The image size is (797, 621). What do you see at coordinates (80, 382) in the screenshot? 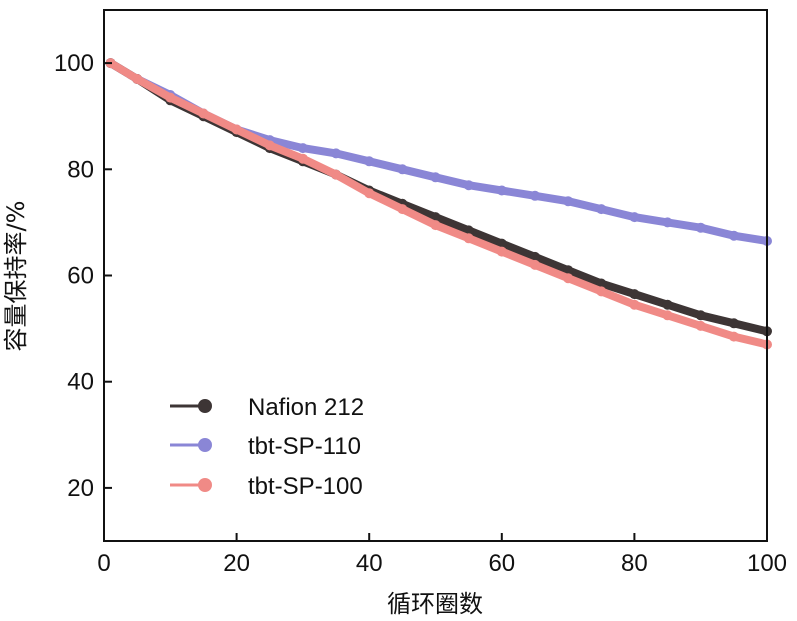
I see `y-tick-label-40: 40` at bounding box center [80, 382].